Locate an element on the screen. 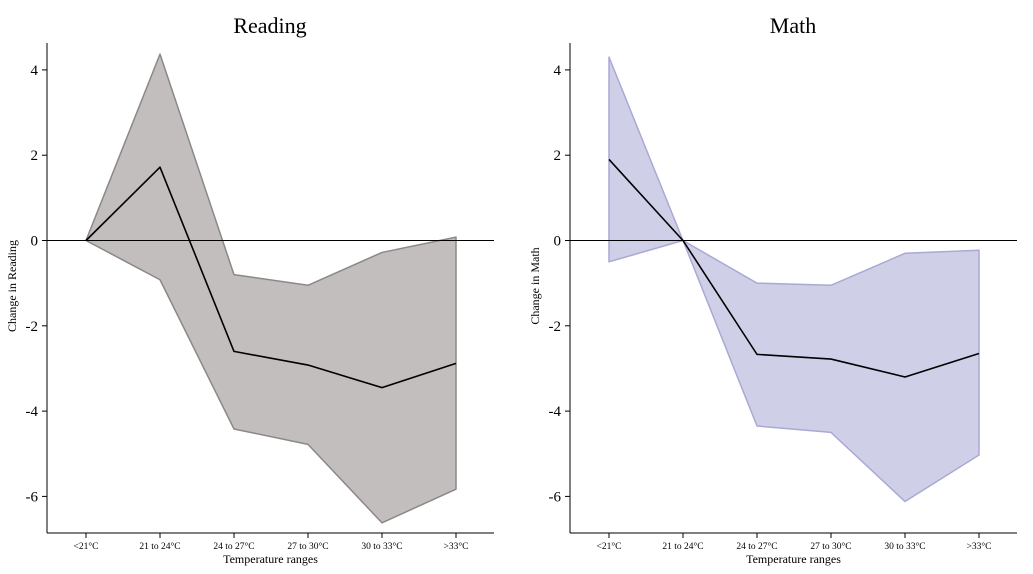 The image size is (1033, 574). chart-title: Math is located at coordinates (793, 25).